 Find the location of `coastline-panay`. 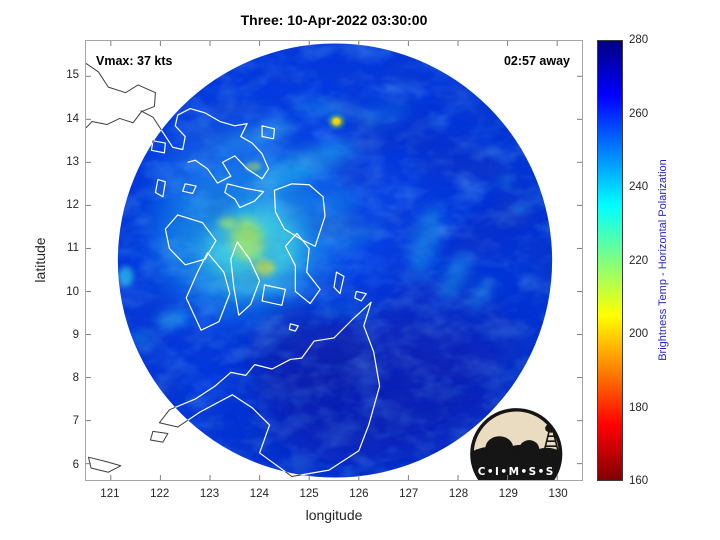

coastline-panay is located at coordinates (190, 240).